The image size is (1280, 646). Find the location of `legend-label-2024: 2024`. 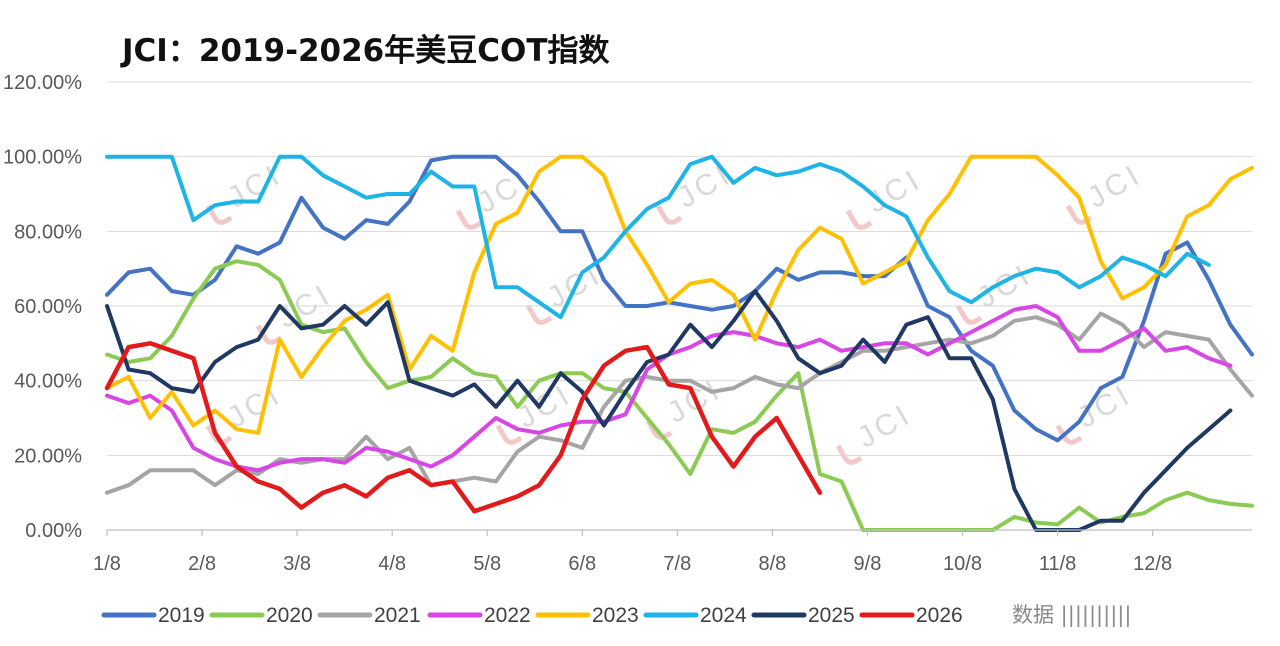

legend-label-2024: 2024 is located at coordinates (723, 615).